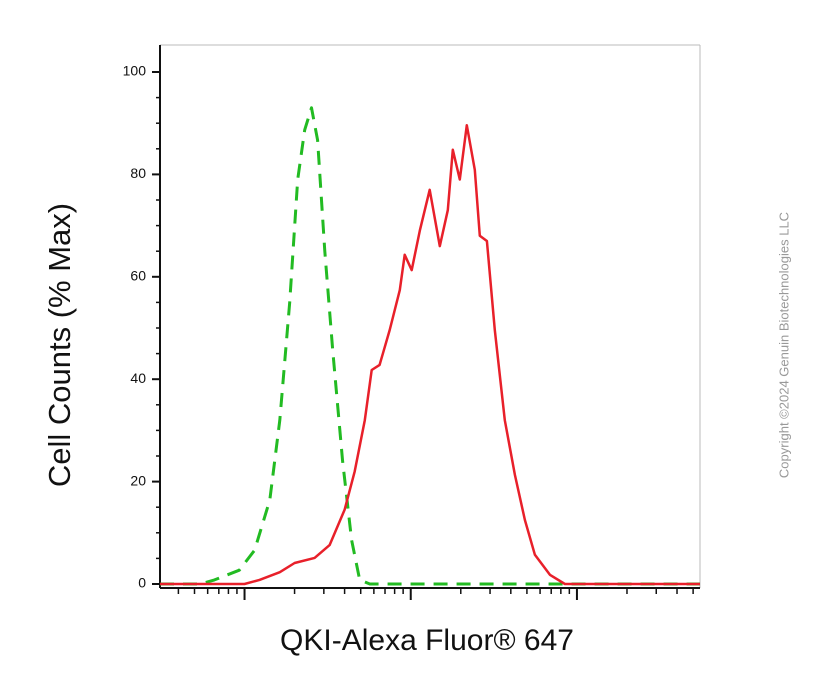 Image resolution: width=826 pixels, height=690 pixels. What do you see at coordinates (138, 480) in the screenshot?
I see `y-tick-label: 20` at bounding box center [138, 480].